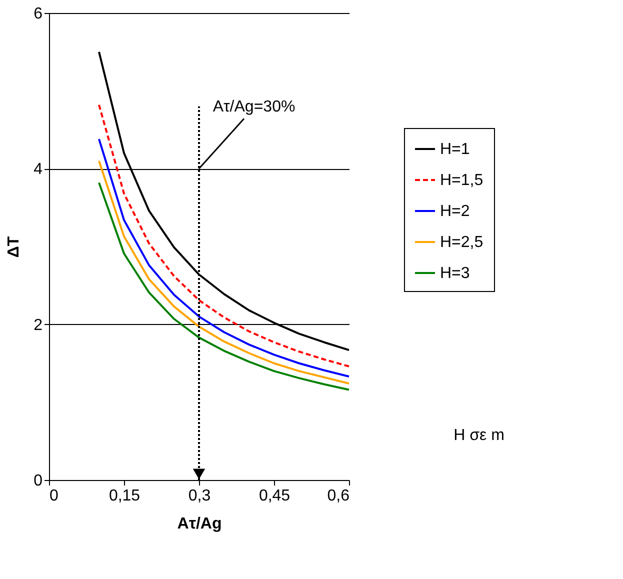 This screenshot has width=623, height=579. I want to click on x-tick-label: 0,6, so click(338, 496).